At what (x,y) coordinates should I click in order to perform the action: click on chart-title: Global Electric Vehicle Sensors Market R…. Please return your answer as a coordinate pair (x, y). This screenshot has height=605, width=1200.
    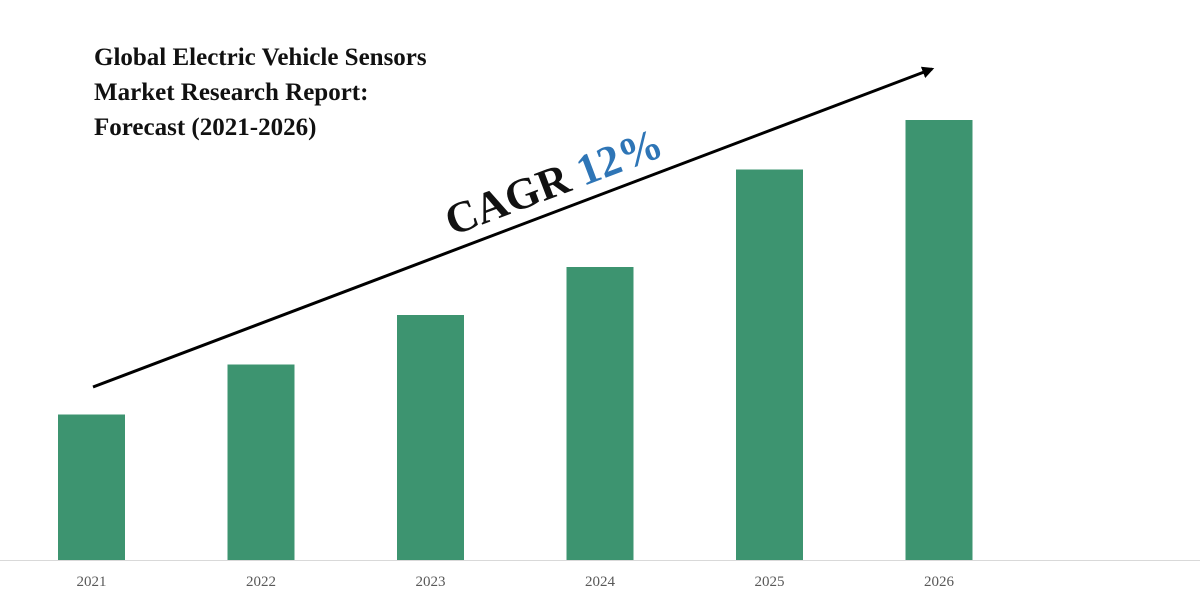
    Looking at the image, I should click on (260, 92).